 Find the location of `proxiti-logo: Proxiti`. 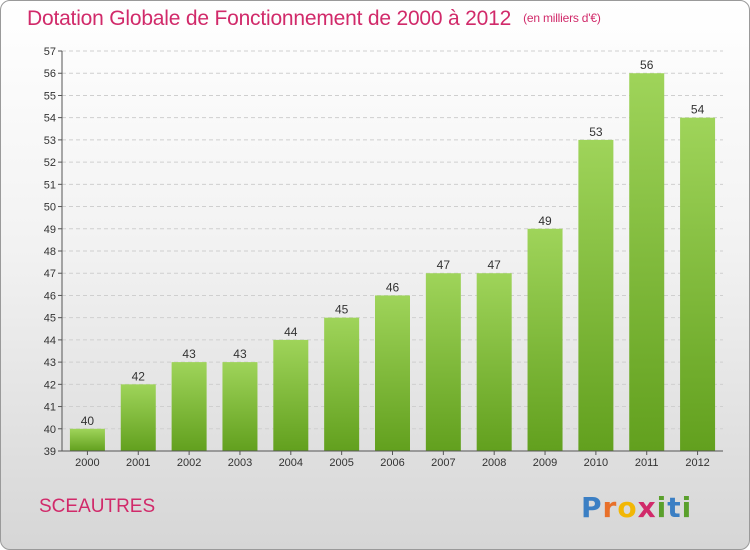

proxiti-logo: Proxiti is located at coordinates (636, 507).